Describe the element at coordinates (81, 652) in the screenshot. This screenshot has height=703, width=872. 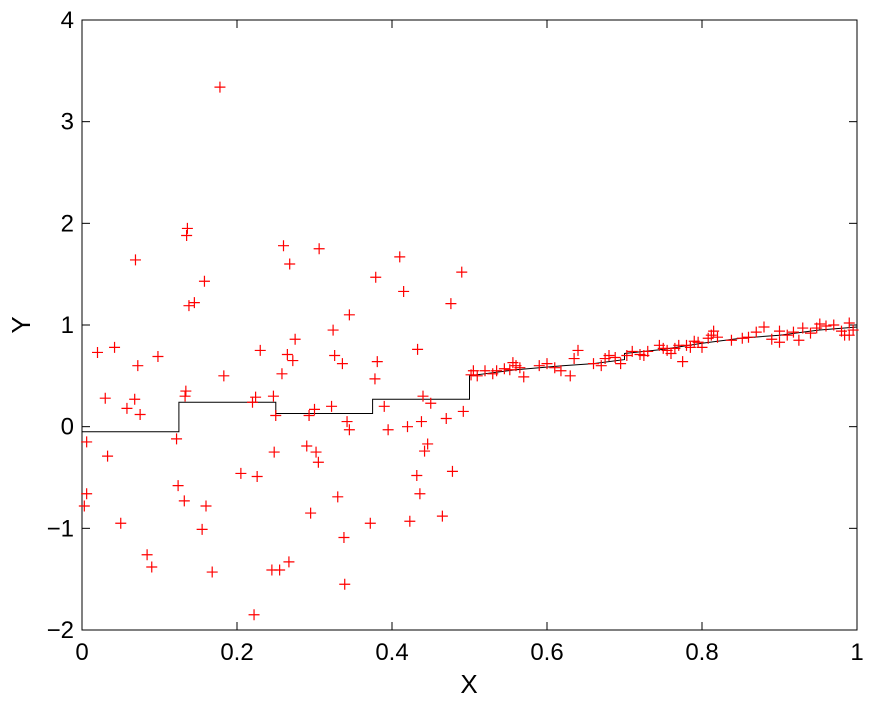
I see `x-tick-label: 0` at that location.